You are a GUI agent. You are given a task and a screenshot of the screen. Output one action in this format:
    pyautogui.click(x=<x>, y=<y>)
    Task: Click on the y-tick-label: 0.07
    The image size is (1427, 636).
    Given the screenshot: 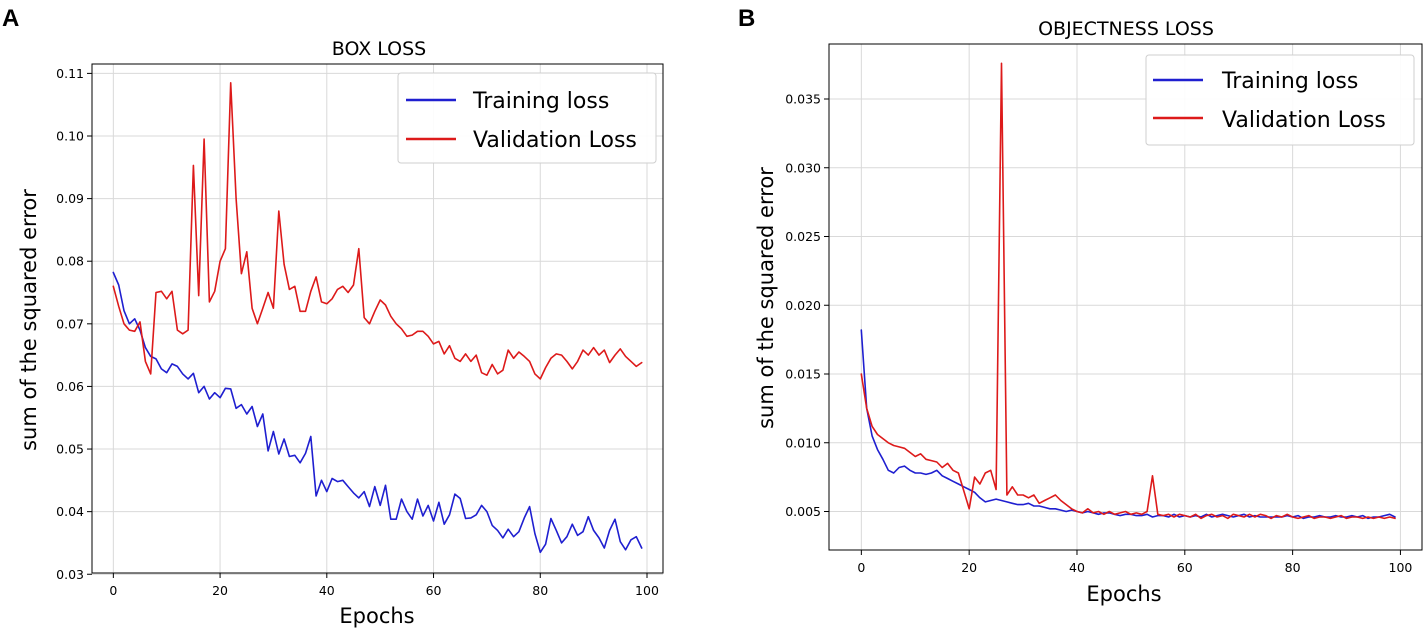 What is the action you would take?
    pyautogui.click(x=70, y=323)
    